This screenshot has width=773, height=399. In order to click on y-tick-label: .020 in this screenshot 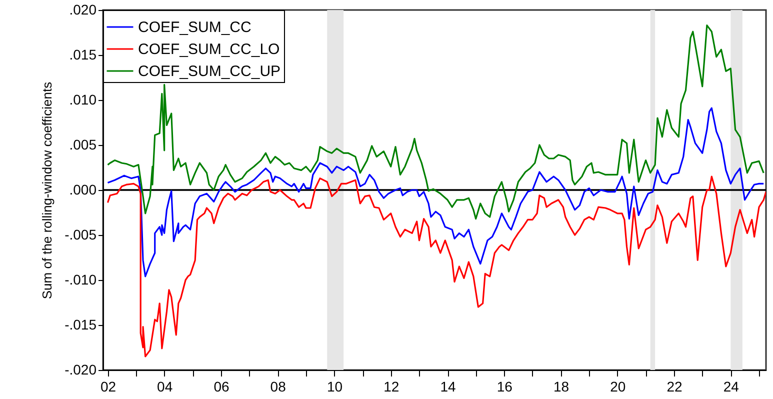, I will do `click(83, 10)`.